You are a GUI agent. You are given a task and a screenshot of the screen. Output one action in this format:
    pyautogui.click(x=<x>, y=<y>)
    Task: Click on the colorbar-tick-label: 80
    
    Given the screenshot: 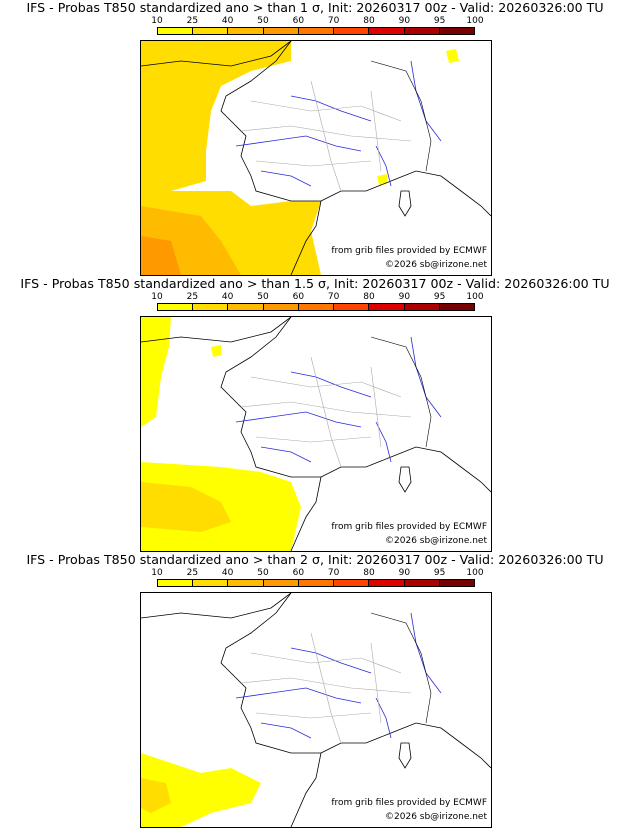 What is the action you would take?
    pyautogui.click(x=369, y=21)
    